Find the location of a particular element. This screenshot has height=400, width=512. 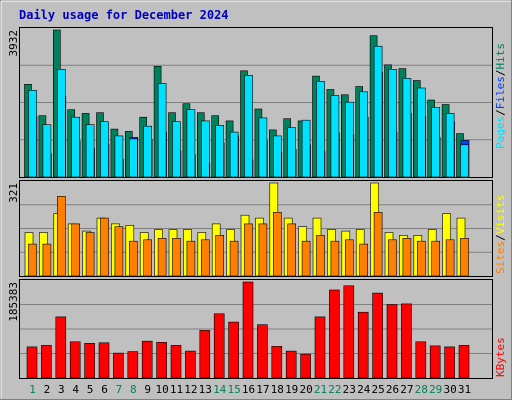

day-label-20: 20 is located at coordinates (305, 389).